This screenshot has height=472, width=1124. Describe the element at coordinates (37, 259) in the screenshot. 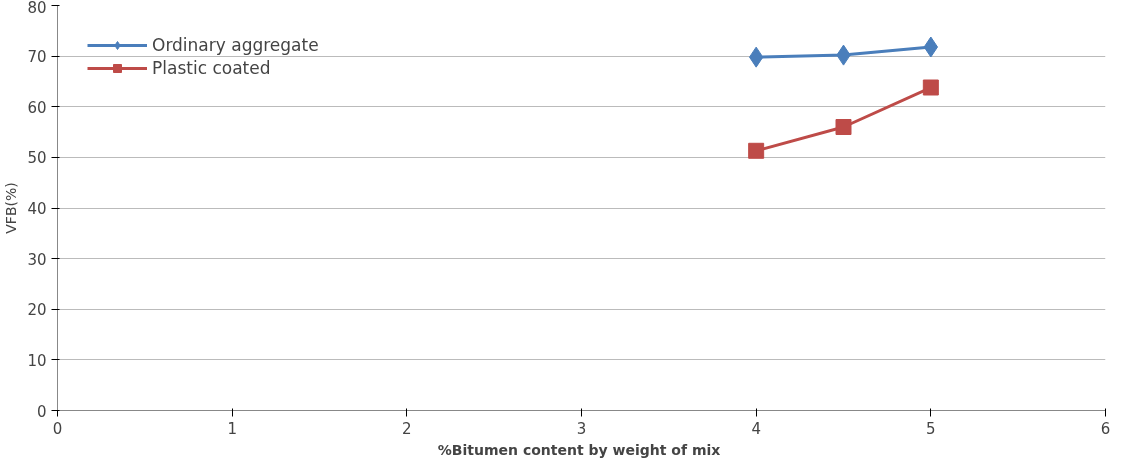

I see `y-tick-label: 30` at that location.